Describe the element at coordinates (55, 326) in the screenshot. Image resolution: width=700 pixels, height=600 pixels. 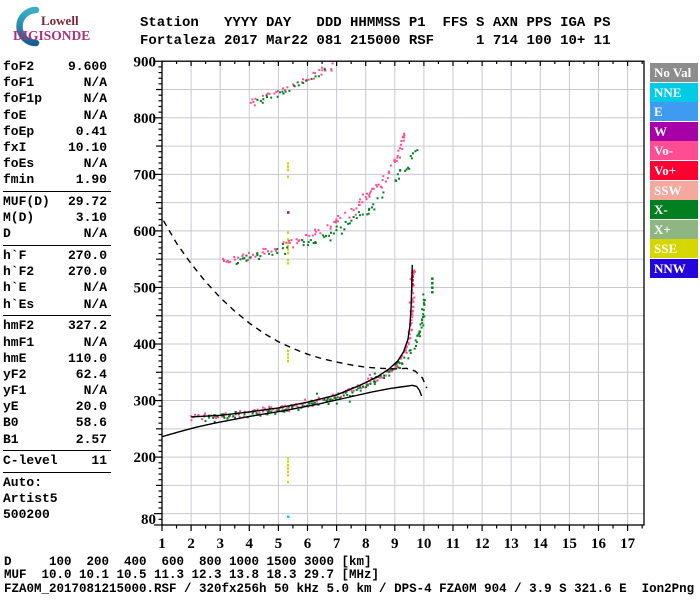
I see `param-row-hmF2: hmF2 327.2` at that location.